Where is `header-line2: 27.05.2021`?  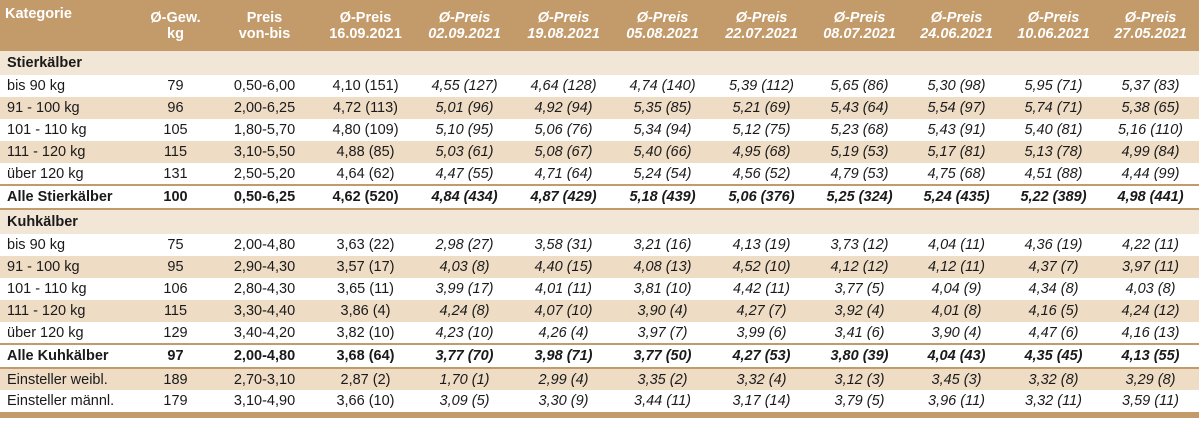 header-line2: 27.05.2021 is located at coordinates (1150, 33).